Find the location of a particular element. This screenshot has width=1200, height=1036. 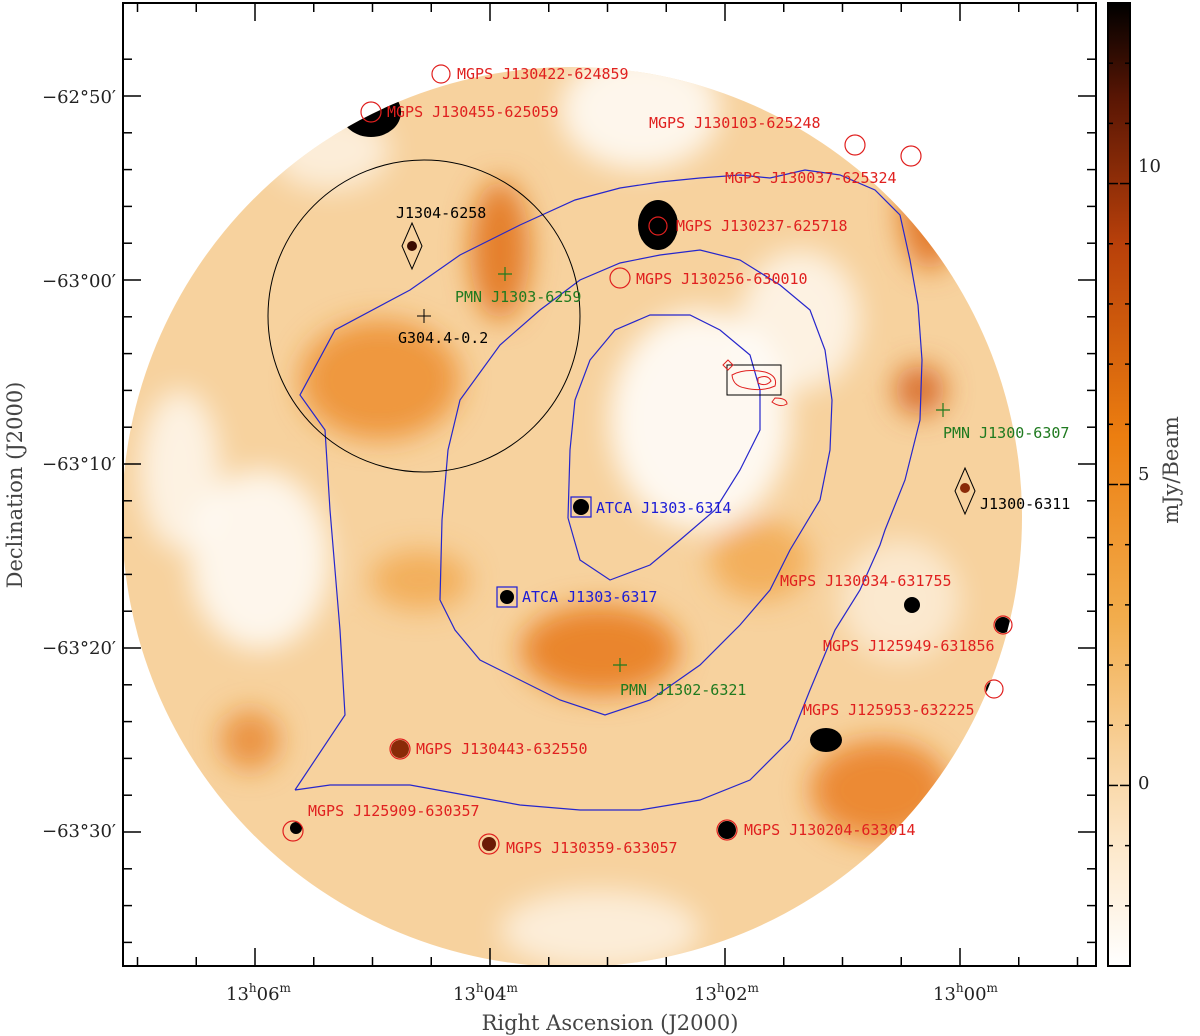

pmn-source-label: PMN J1302-6321 is located at coordinates (683, 690).